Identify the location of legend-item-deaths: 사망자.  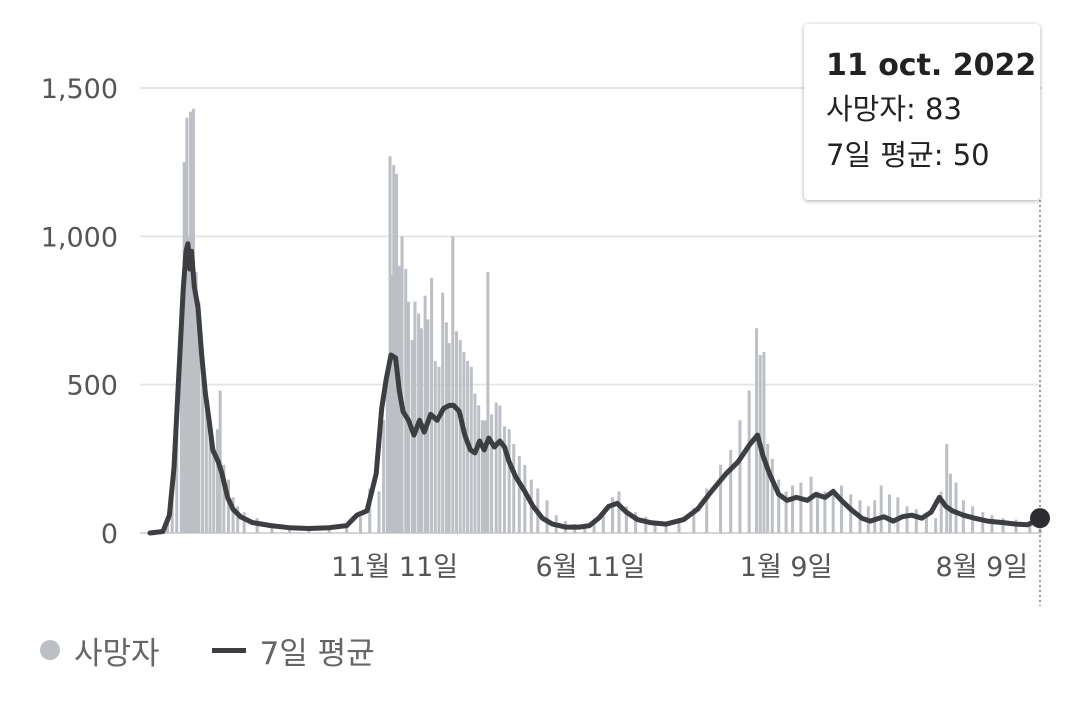
(100, 650).